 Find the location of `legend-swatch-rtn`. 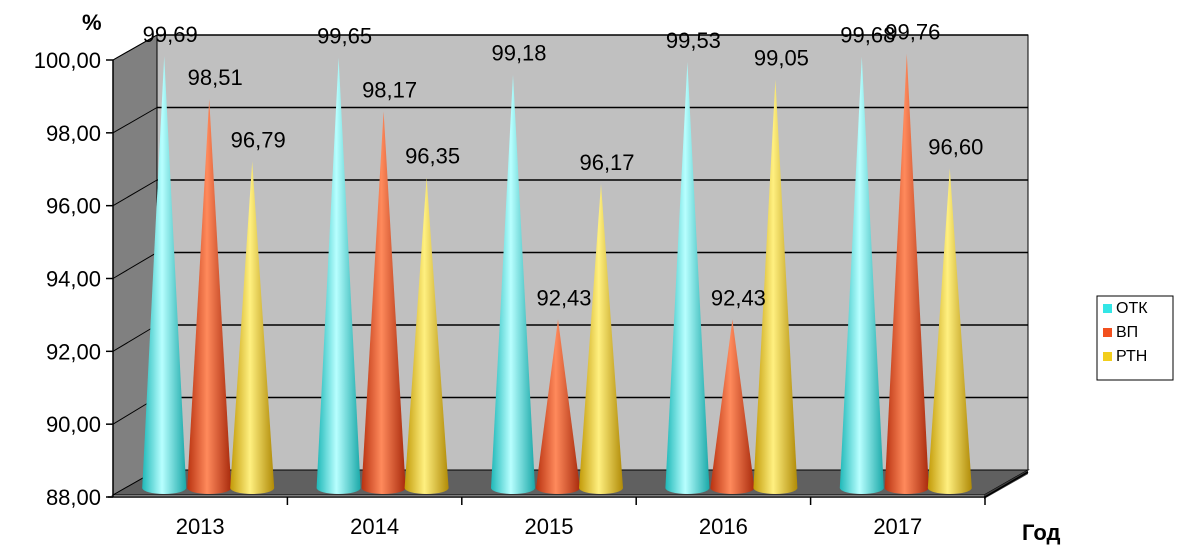

legend-swatch-rtn is located at coordinates (1107, 356).